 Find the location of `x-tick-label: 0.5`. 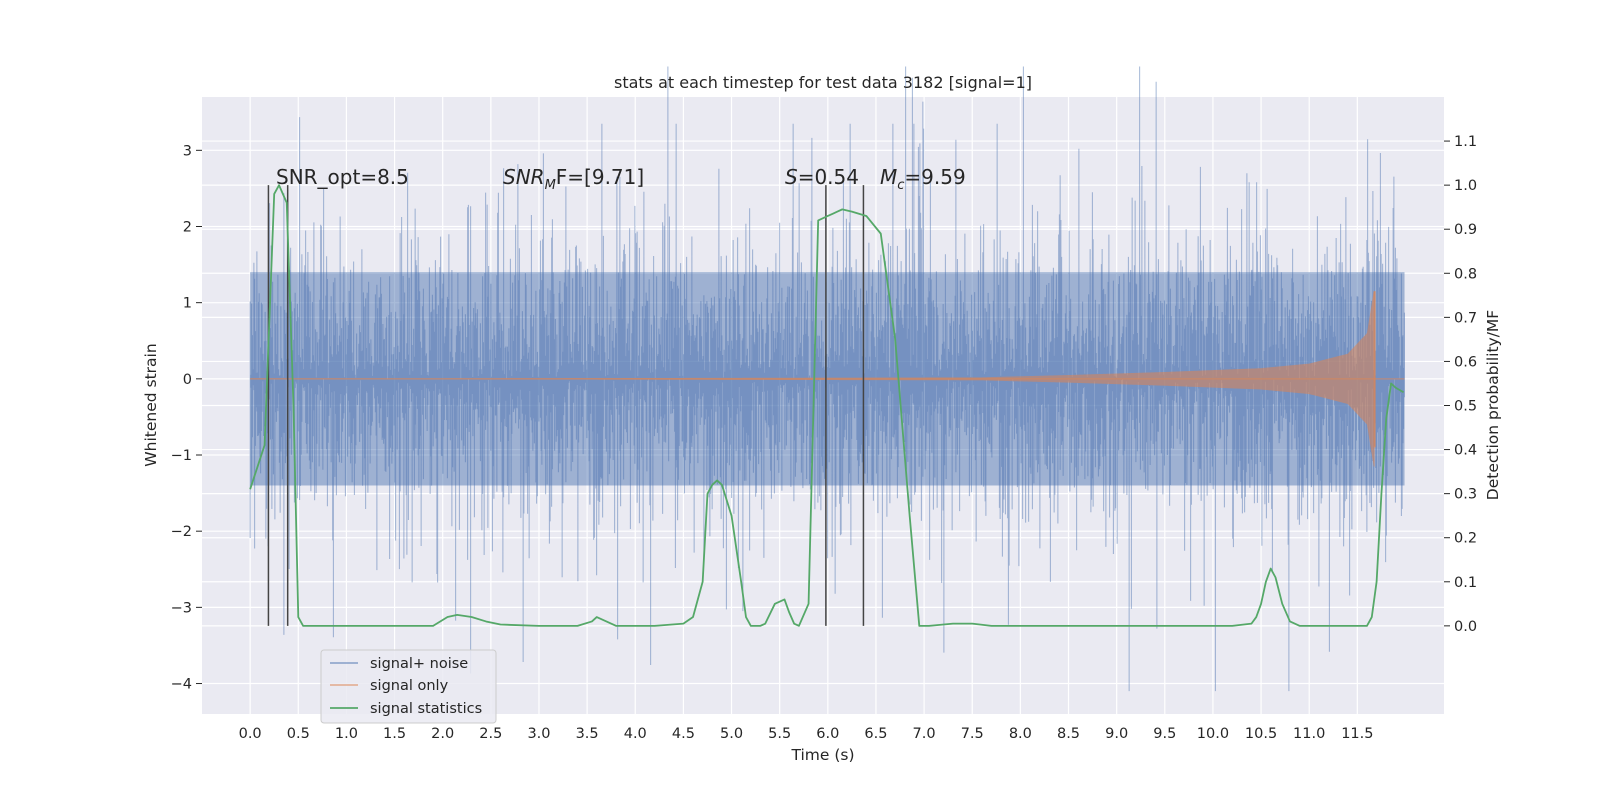

x-tick-label: 0.5 is located at coordinates (298, 734).